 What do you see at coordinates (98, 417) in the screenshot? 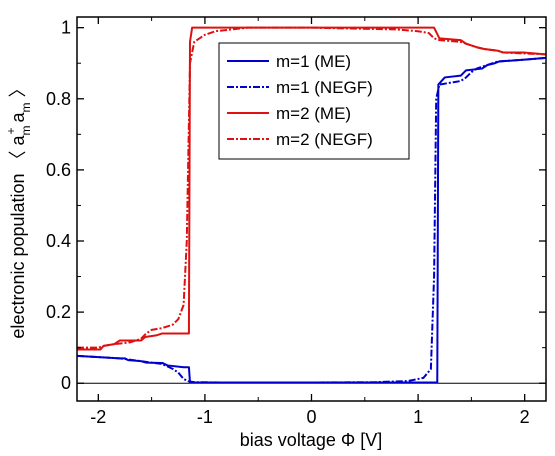
I see `x-tick-label: -2` at bounding box center [98, 417].